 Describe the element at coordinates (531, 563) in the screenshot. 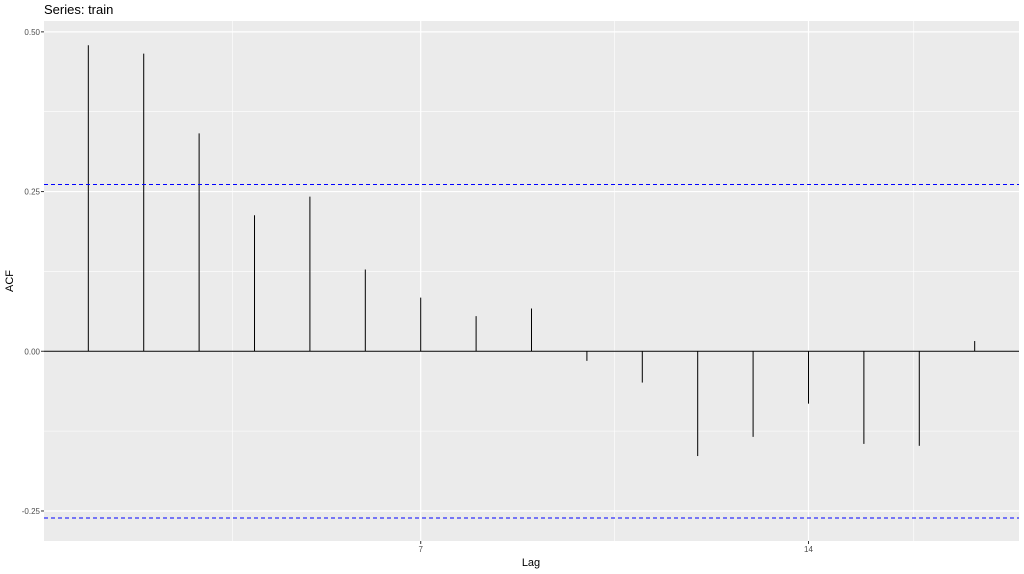

I see `x-axis-title: Lag` at that location.